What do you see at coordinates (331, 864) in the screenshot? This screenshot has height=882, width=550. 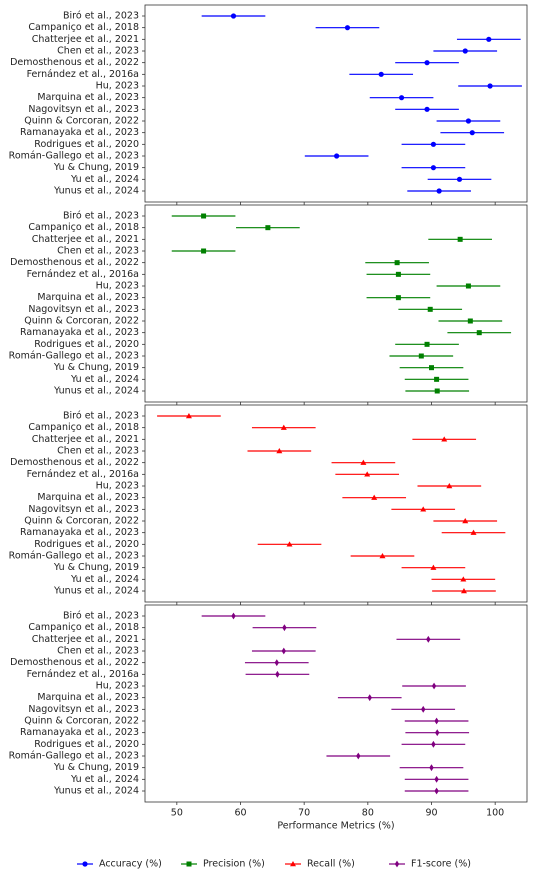 I see `legend-label: Recall (%)` at bounding box center [331, 864].